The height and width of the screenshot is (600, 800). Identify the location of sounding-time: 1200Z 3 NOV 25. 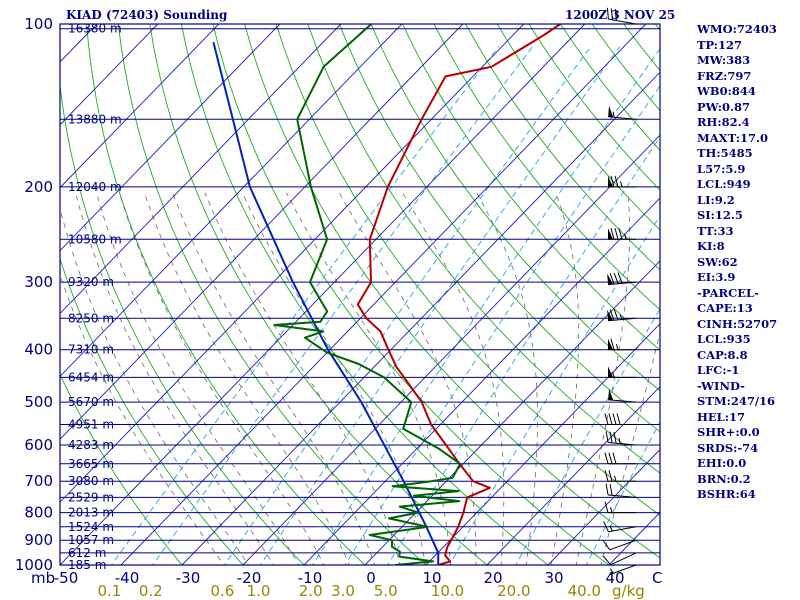
(620, 15).